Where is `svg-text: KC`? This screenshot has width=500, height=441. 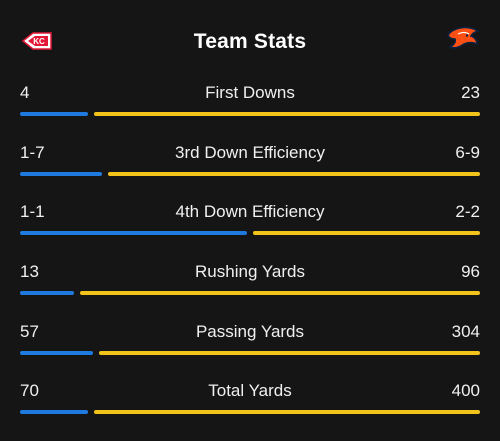 svg-text: KC is located at coordinates (39, 41).